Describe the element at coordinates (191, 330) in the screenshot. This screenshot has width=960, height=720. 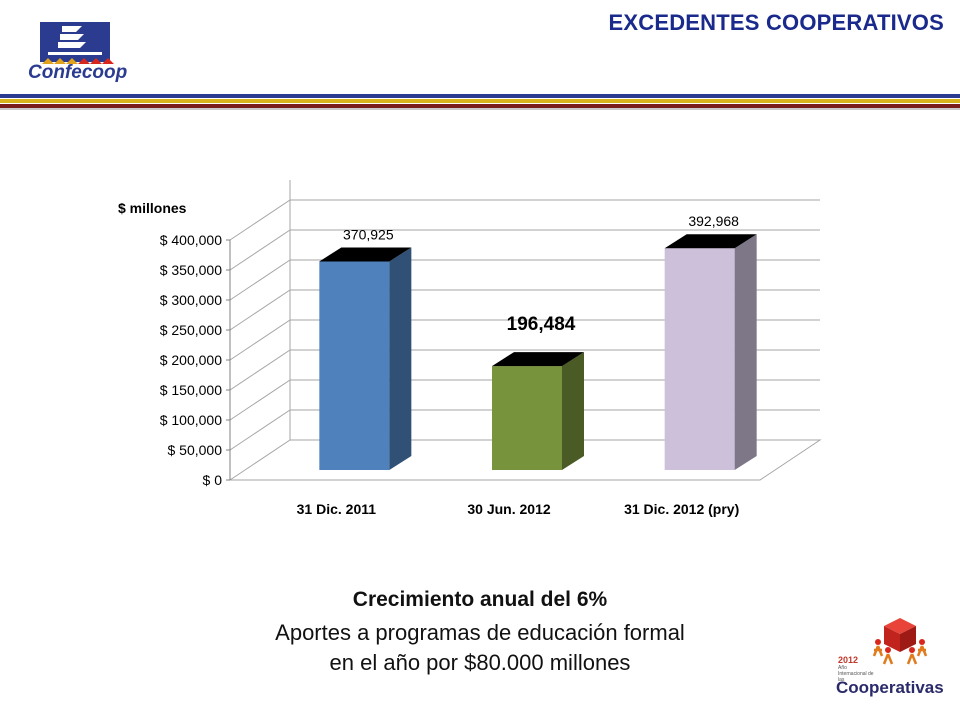
I see `y-tick-label: $ 250,000` at that location.